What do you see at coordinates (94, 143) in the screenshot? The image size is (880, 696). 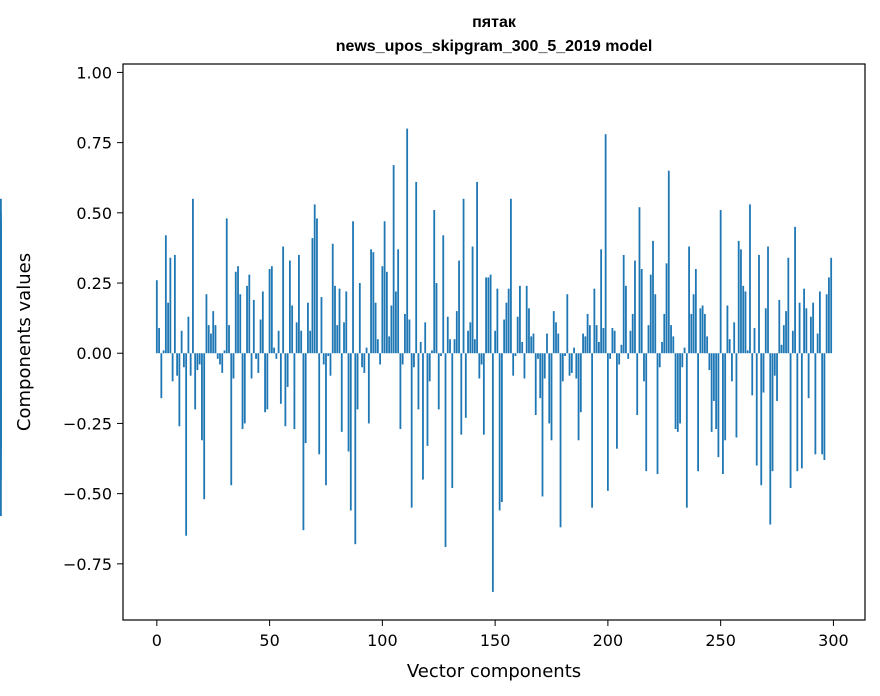 I see `y-tick-label: 0.75` at bounding box center [94, 143].